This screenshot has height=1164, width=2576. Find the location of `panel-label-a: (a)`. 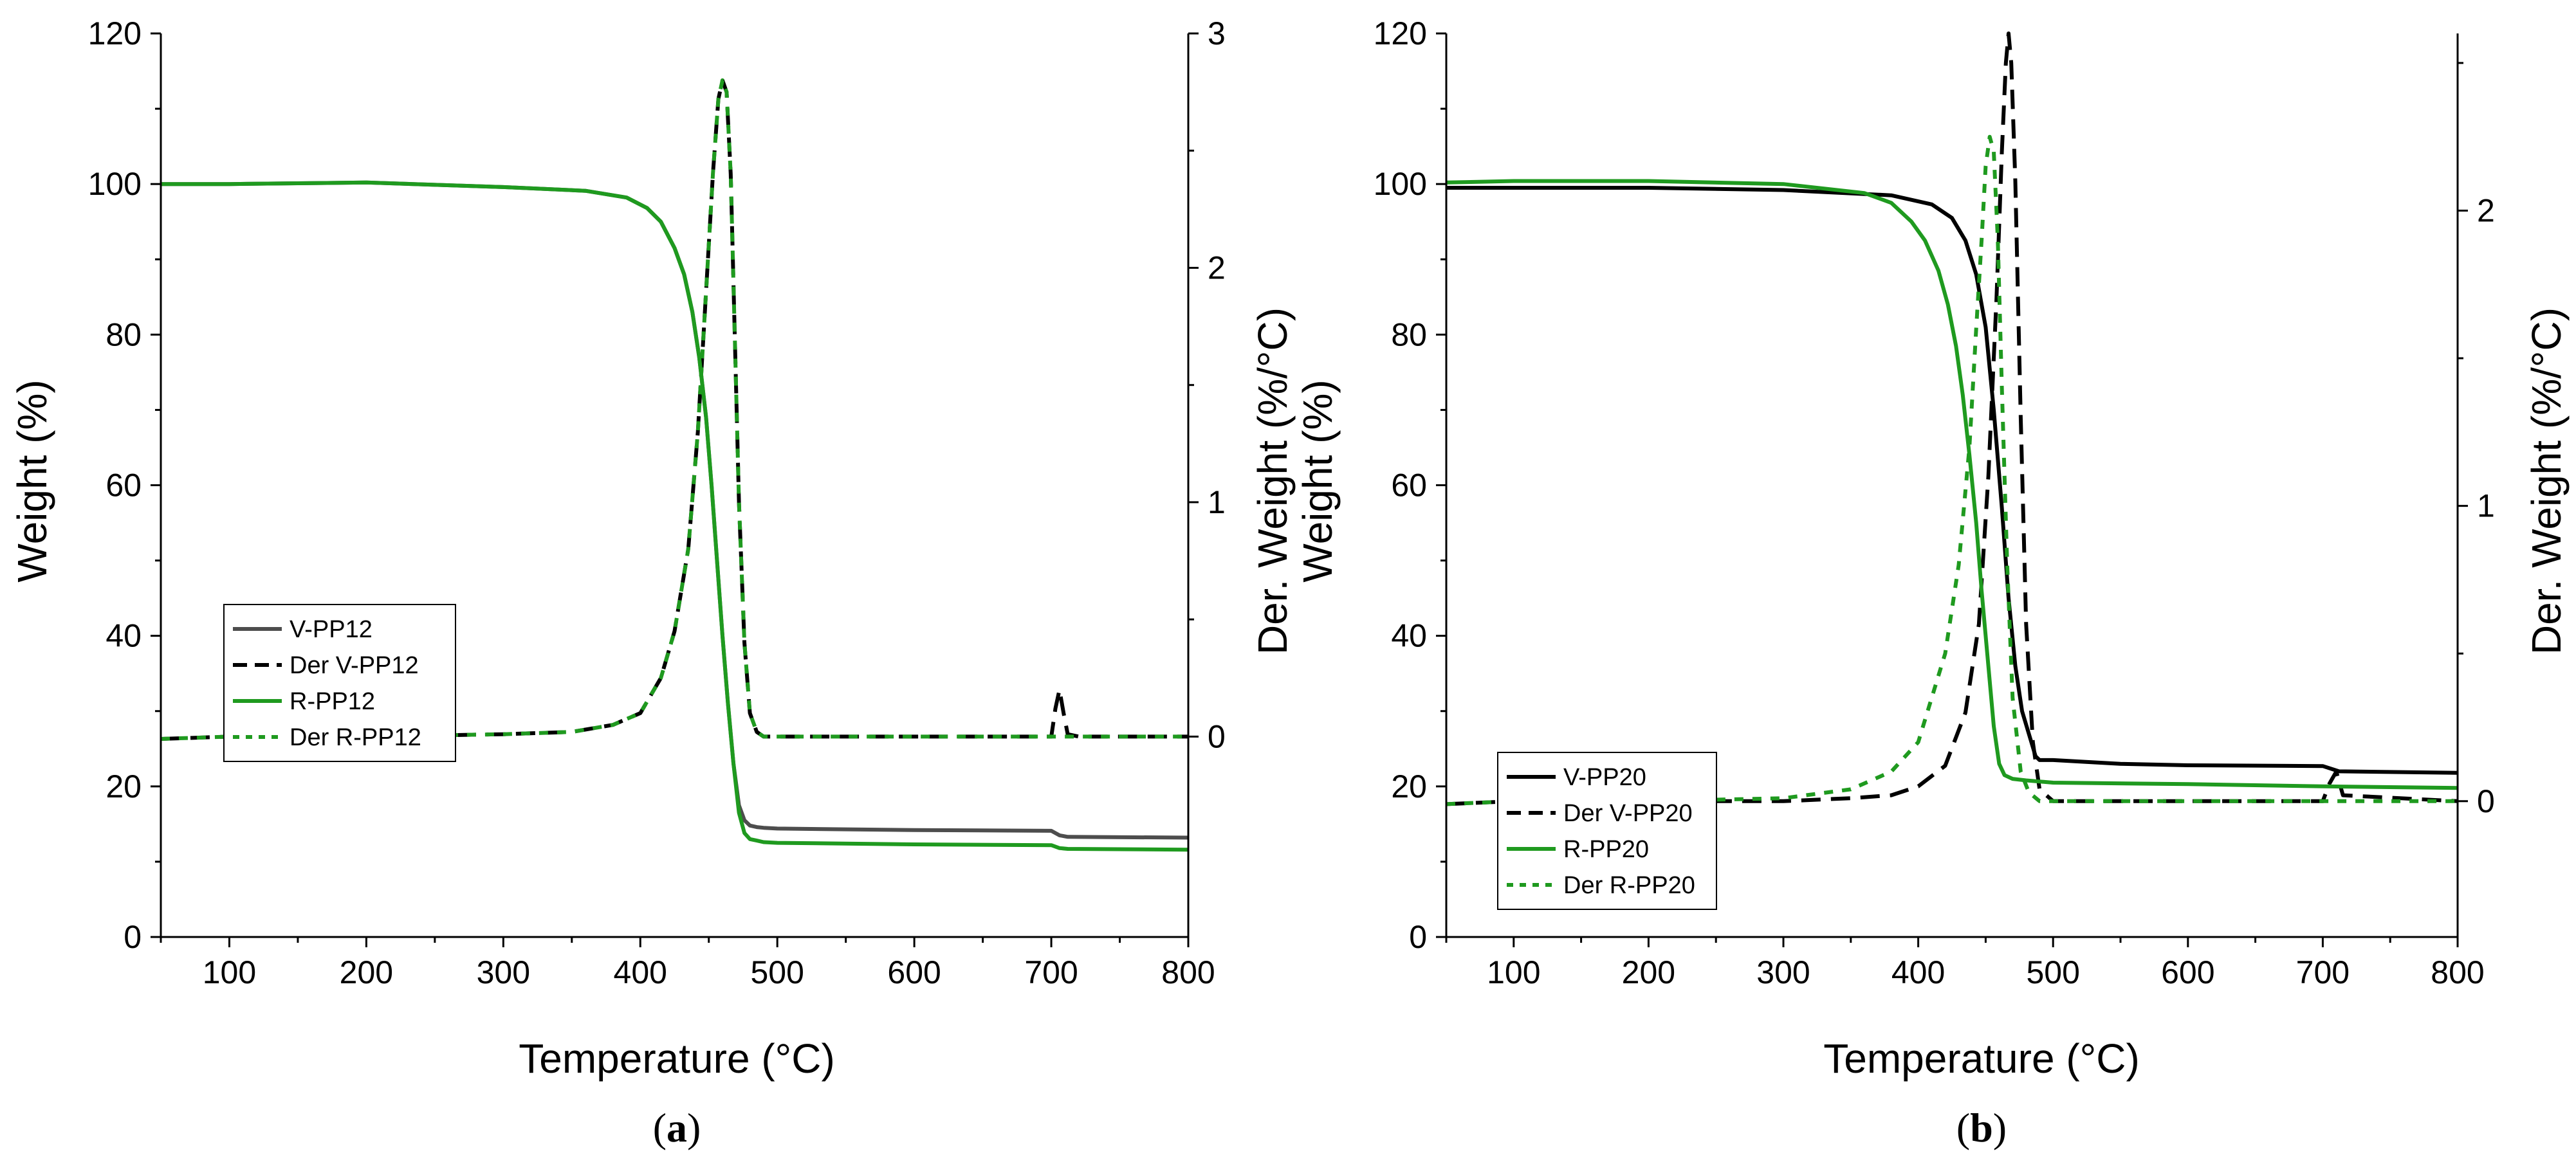

panel-label-a: (a) is located at coordinates (677, 1127).